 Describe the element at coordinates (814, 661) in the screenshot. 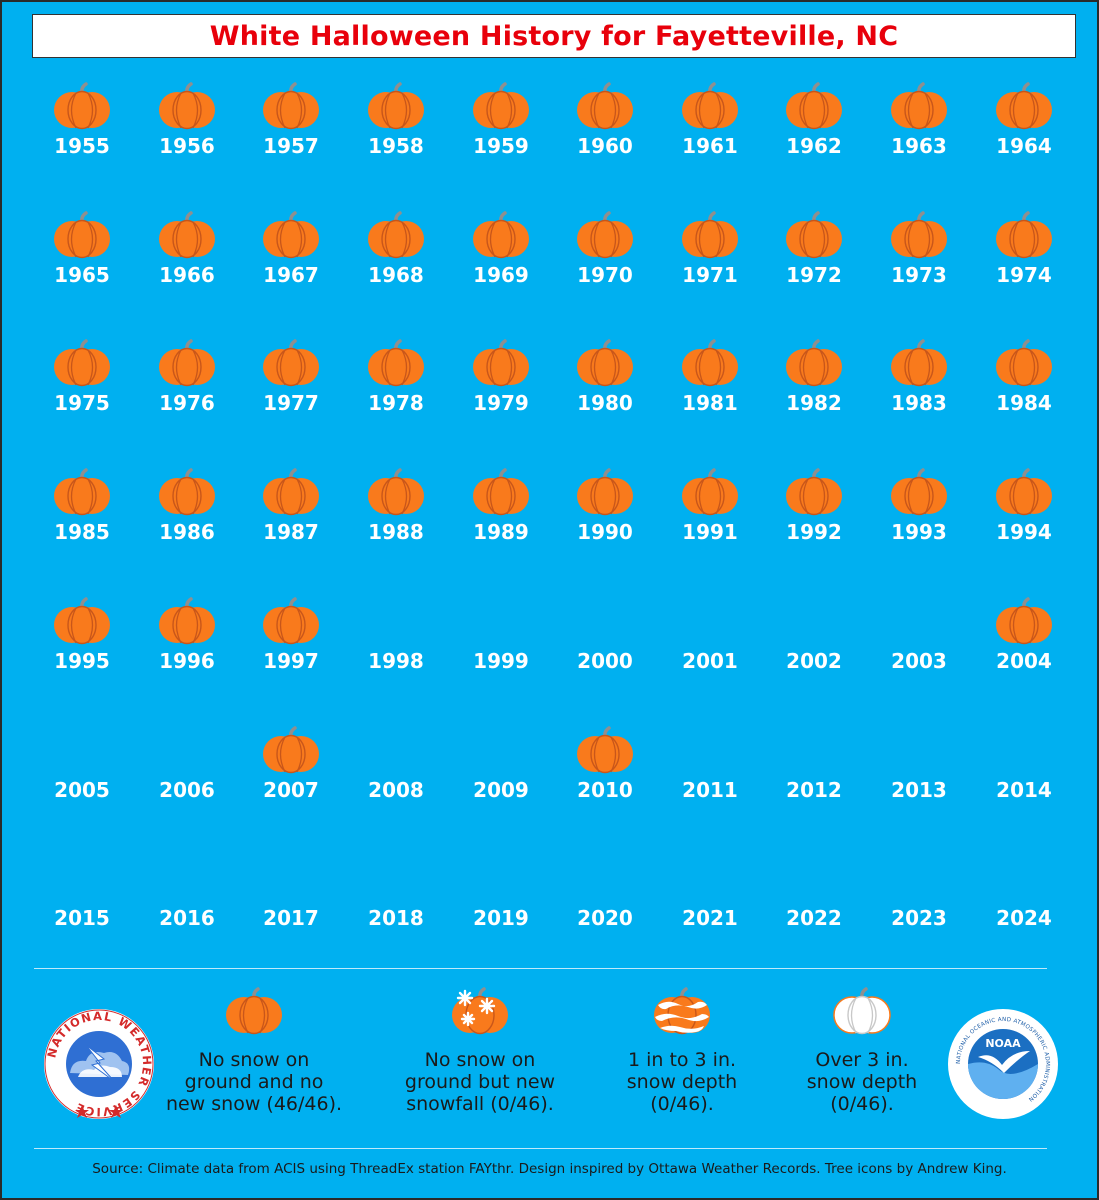

I see `year-label: 2002` at that location.